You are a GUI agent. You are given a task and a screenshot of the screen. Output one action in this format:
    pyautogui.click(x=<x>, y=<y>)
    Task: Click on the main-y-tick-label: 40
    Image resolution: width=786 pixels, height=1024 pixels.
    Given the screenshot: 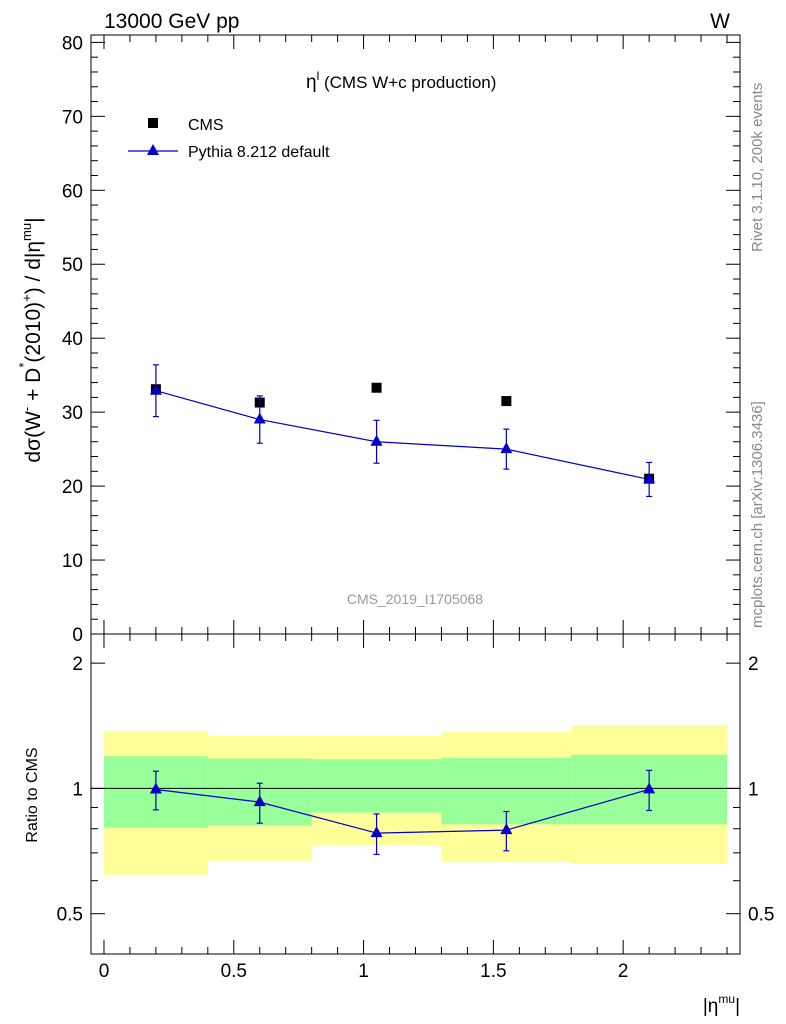 What is the action you would take?
    pyautogui.click(x=72, y=339)
    